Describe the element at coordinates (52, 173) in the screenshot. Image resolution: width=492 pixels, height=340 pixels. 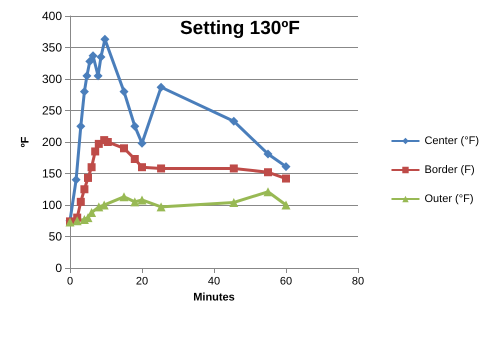
I see `y-tick-label: 150` at that location.